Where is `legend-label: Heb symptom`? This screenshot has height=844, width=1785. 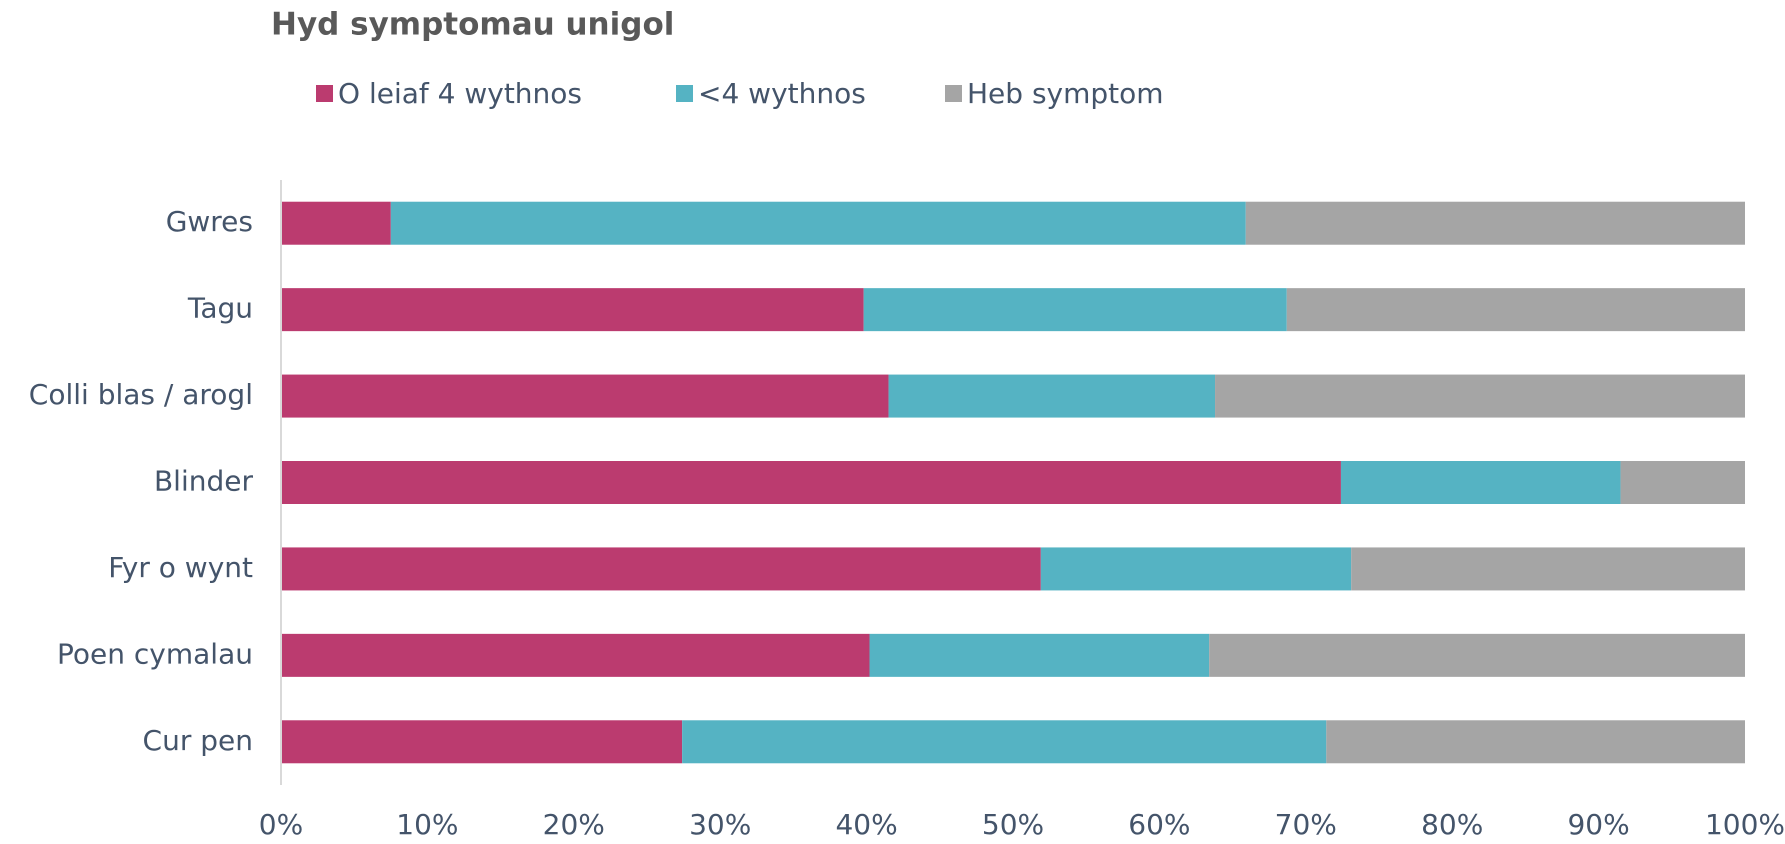 legend-label: Heb symptom is located at coordinates (1065, 93).